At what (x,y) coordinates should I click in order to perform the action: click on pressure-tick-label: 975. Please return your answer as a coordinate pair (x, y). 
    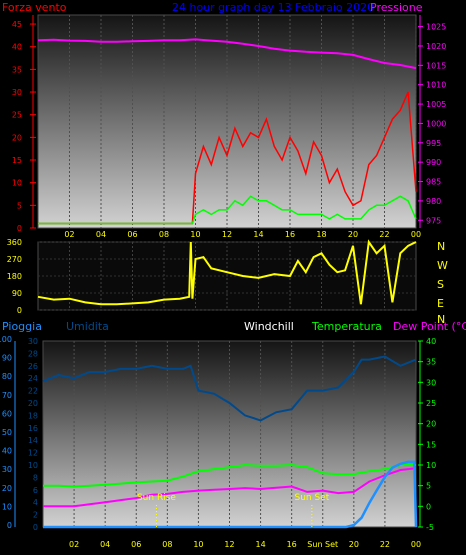
    Looking at the image, I should click on (433, 220).